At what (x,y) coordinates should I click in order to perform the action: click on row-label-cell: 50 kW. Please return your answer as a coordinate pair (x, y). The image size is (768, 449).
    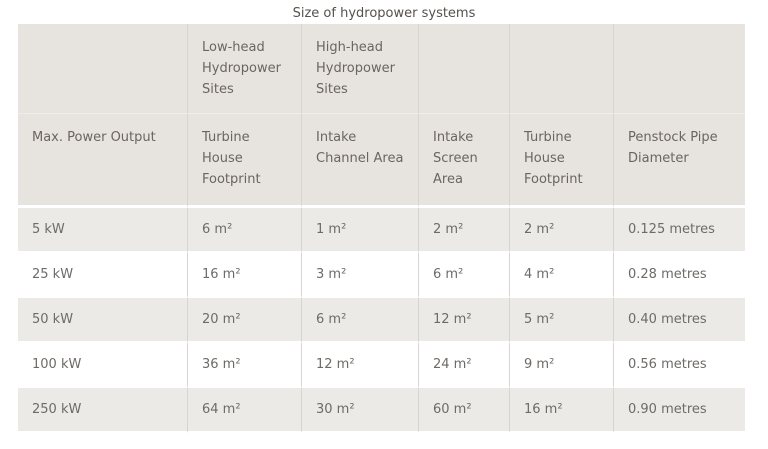
    Looking at the image, I should click on (102, 320).